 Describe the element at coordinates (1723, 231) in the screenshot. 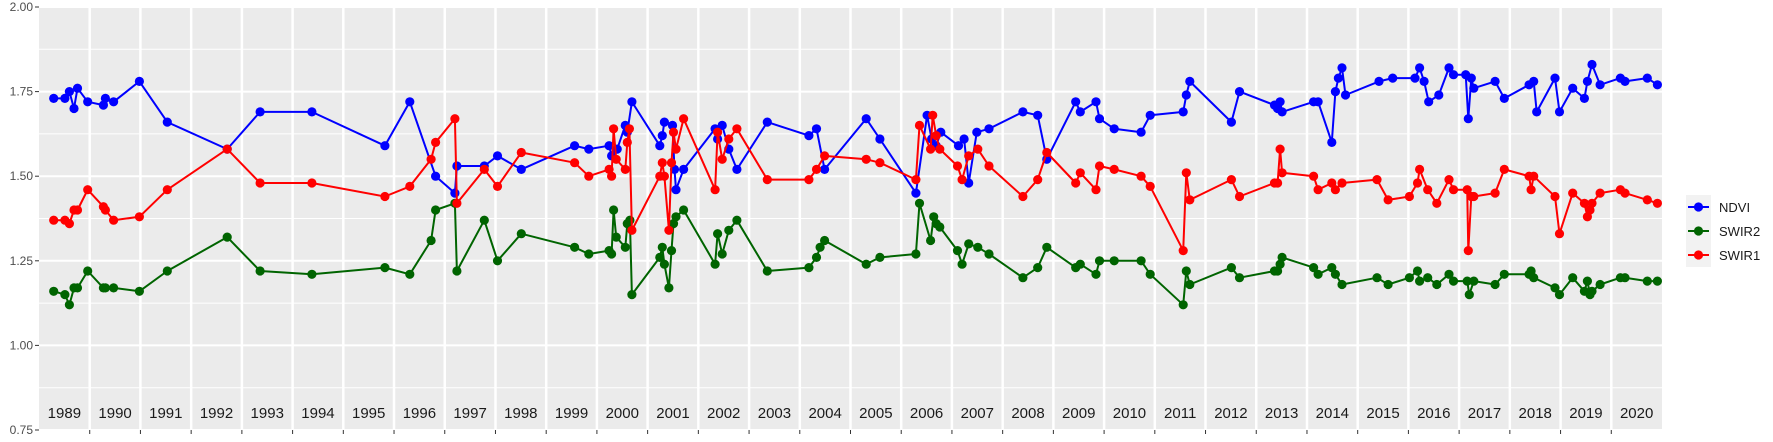

I see `legend: NDVI SWIR2 SWIR1` at that location.